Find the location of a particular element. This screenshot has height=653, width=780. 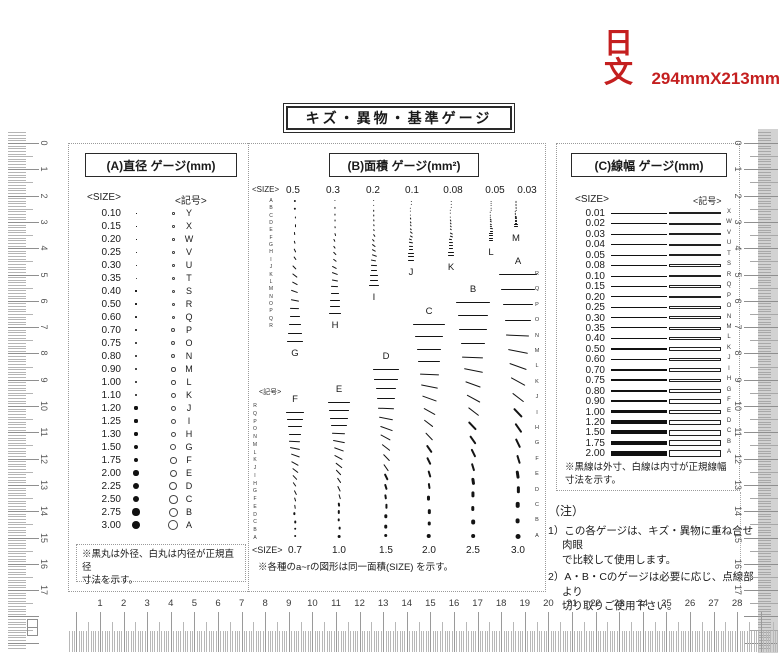

solid-line-sample is located at coordinates (639, 432).